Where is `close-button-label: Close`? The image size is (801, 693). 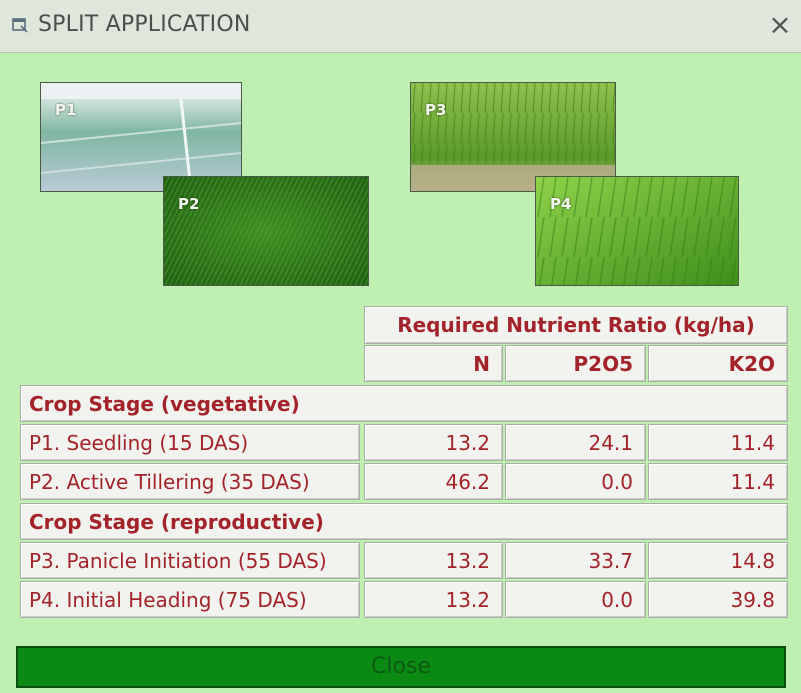 close-button-label: Close is located at coordinates (401, 666).